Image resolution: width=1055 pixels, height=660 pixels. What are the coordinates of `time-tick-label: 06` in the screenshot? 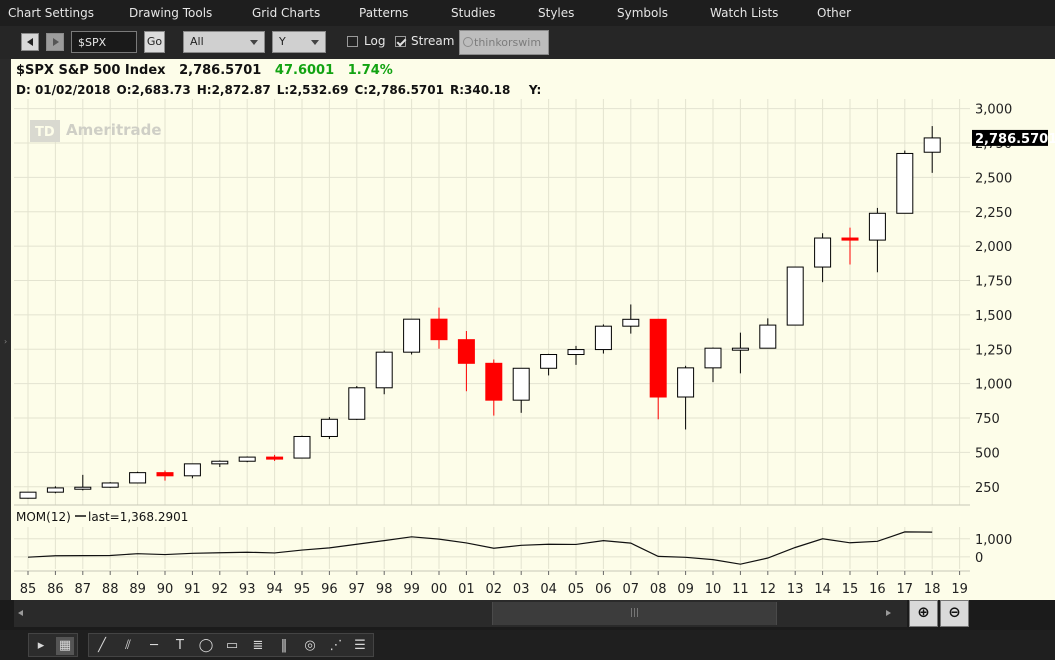 It's located at (603, 589).